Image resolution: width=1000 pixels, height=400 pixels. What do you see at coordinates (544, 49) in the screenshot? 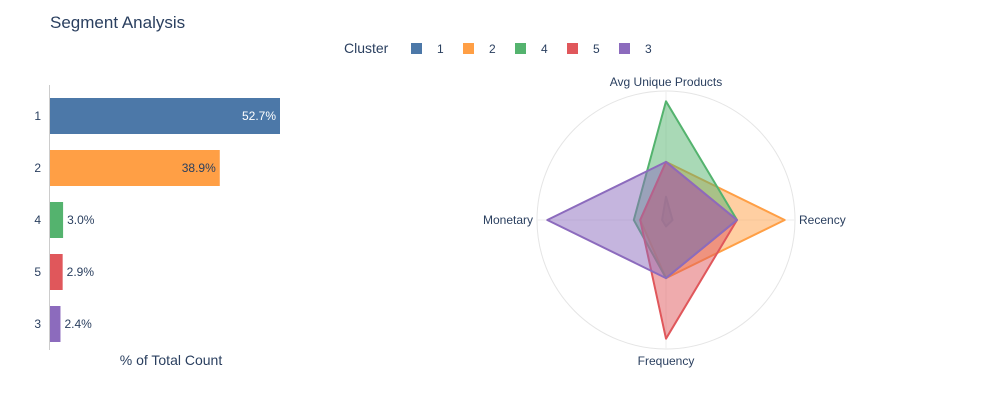
I see `legend-label-4: 4` at bounding box center [544, 49].